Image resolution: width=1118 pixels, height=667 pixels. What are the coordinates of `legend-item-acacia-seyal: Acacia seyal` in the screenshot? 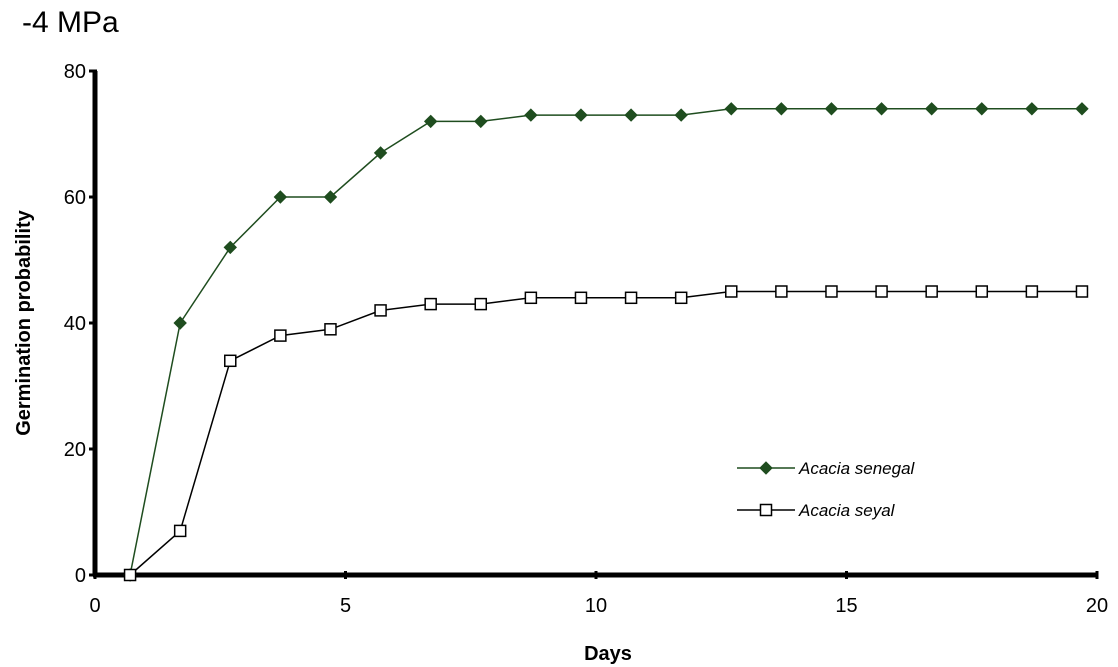 It's located at (816, 510).